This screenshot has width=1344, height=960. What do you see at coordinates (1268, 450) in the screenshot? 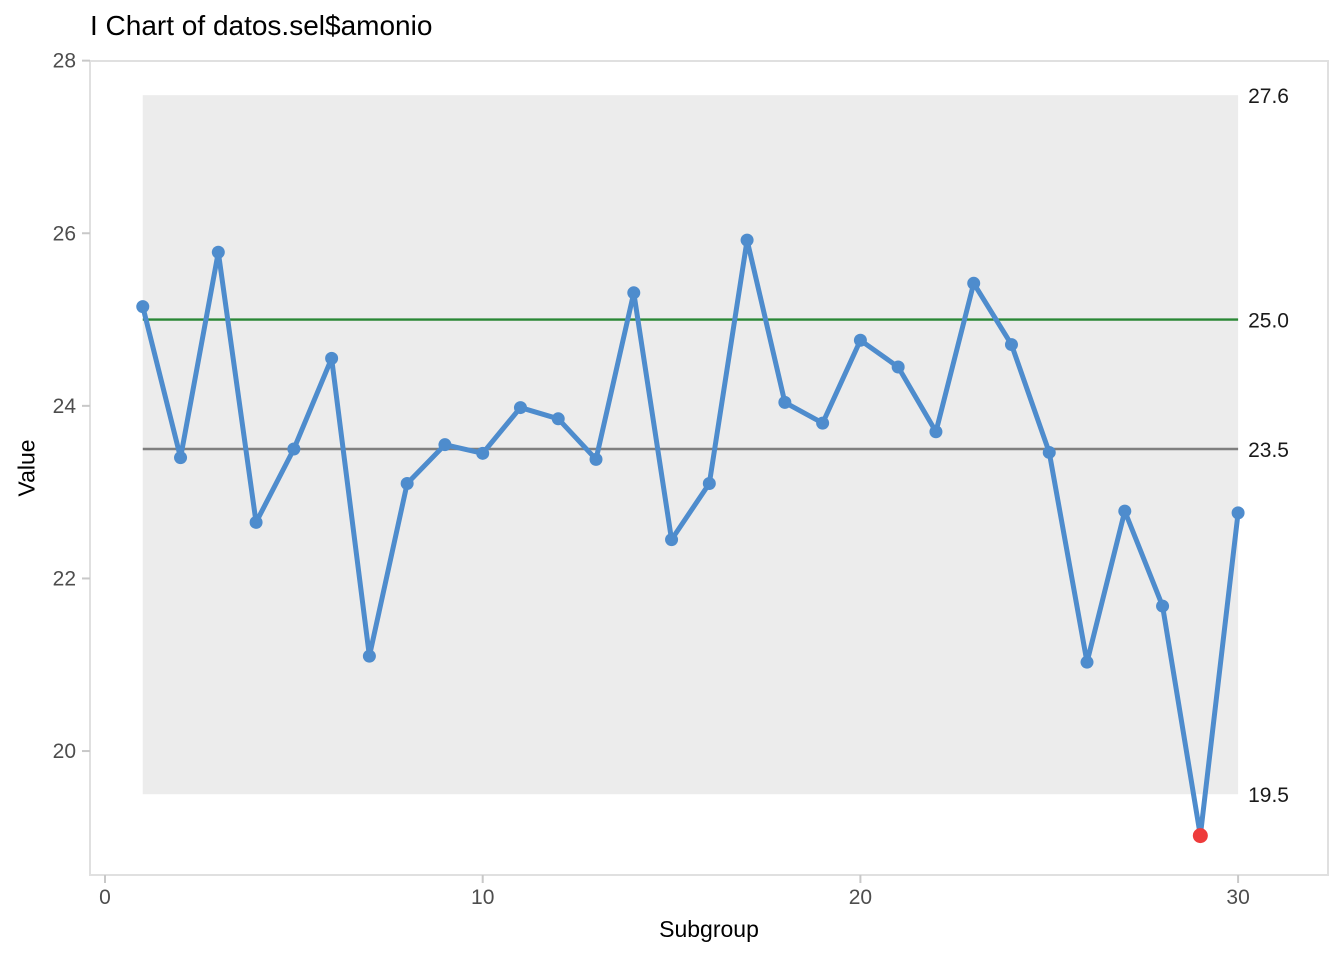
I see `center-label: 23.5` at bounding box center [1268, 450].